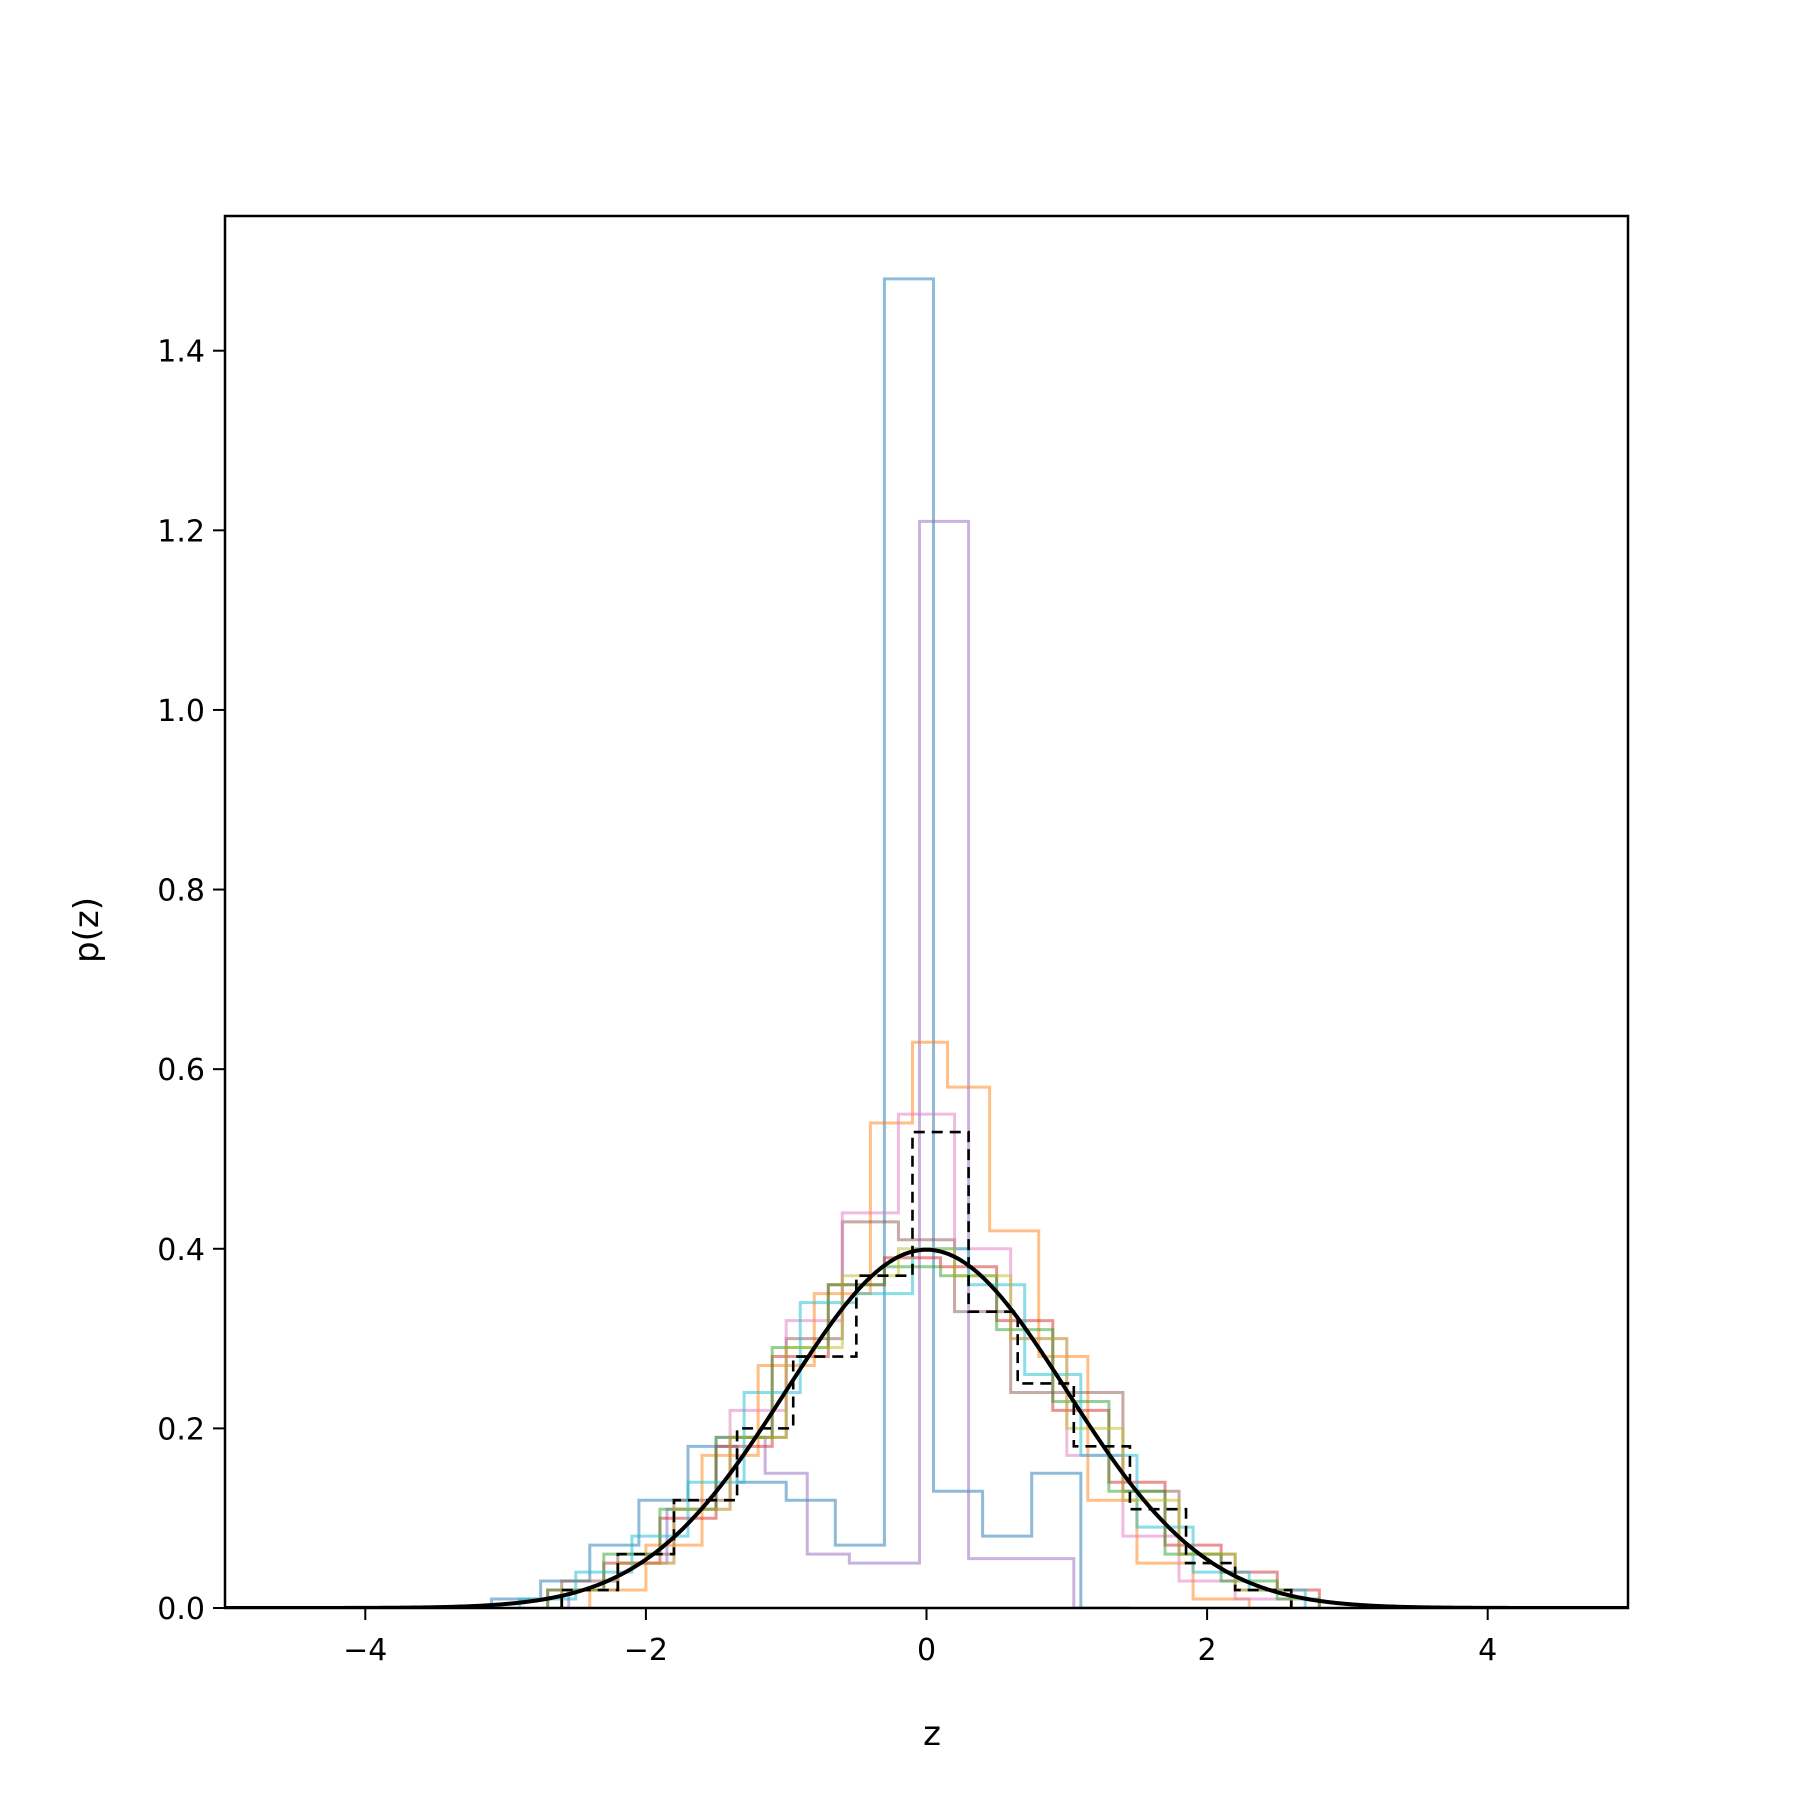 The image size is (1800, 1800). Describe the element at coordinates (181, 1609) in the screenshot. I see `y-tick-label: 0.0` at that location.